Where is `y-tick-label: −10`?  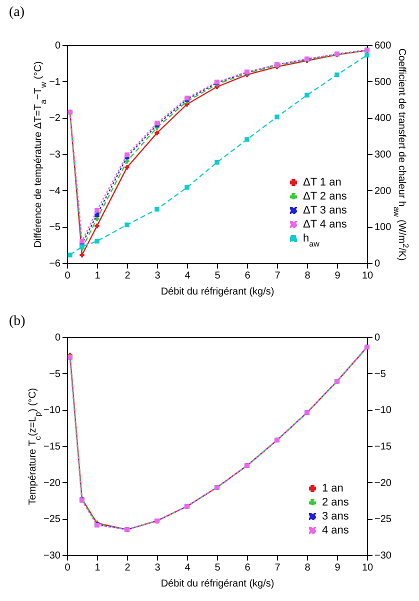
y-tick-label: −10 is located at coordinates (52, 410).